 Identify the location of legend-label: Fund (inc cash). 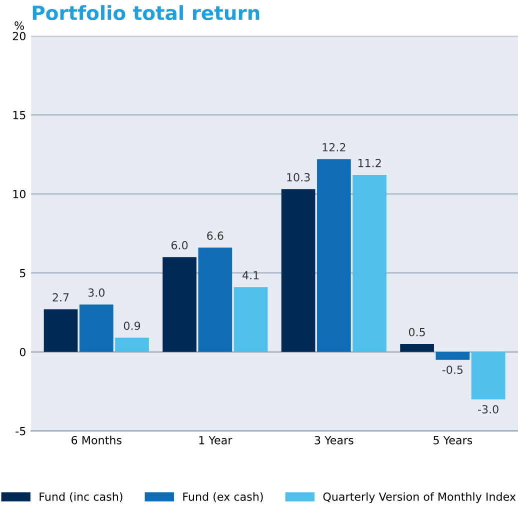
(81, 497).